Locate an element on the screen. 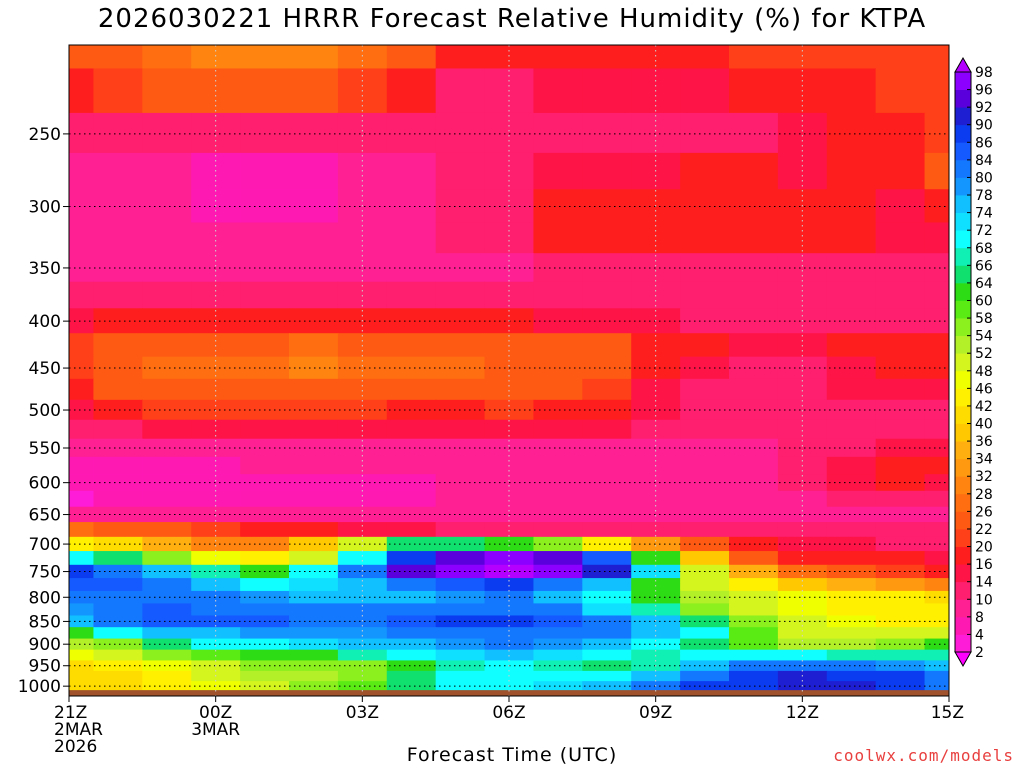 The height and width of the screenshot is (768, 1024). y-tick-label: 950 is located at coordinates (45, 667).